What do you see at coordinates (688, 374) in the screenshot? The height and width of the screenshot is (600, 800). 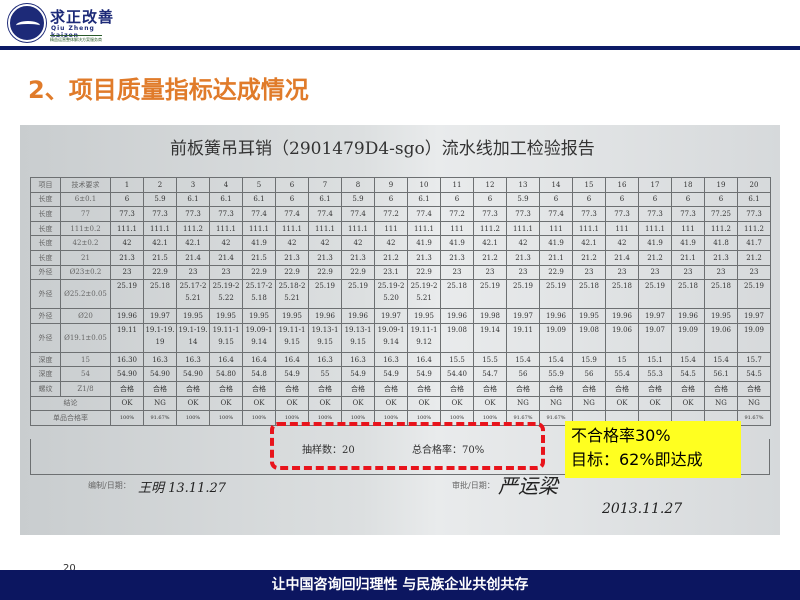 I see `measure-cell: 54.5` at bounding box center [688, 374].